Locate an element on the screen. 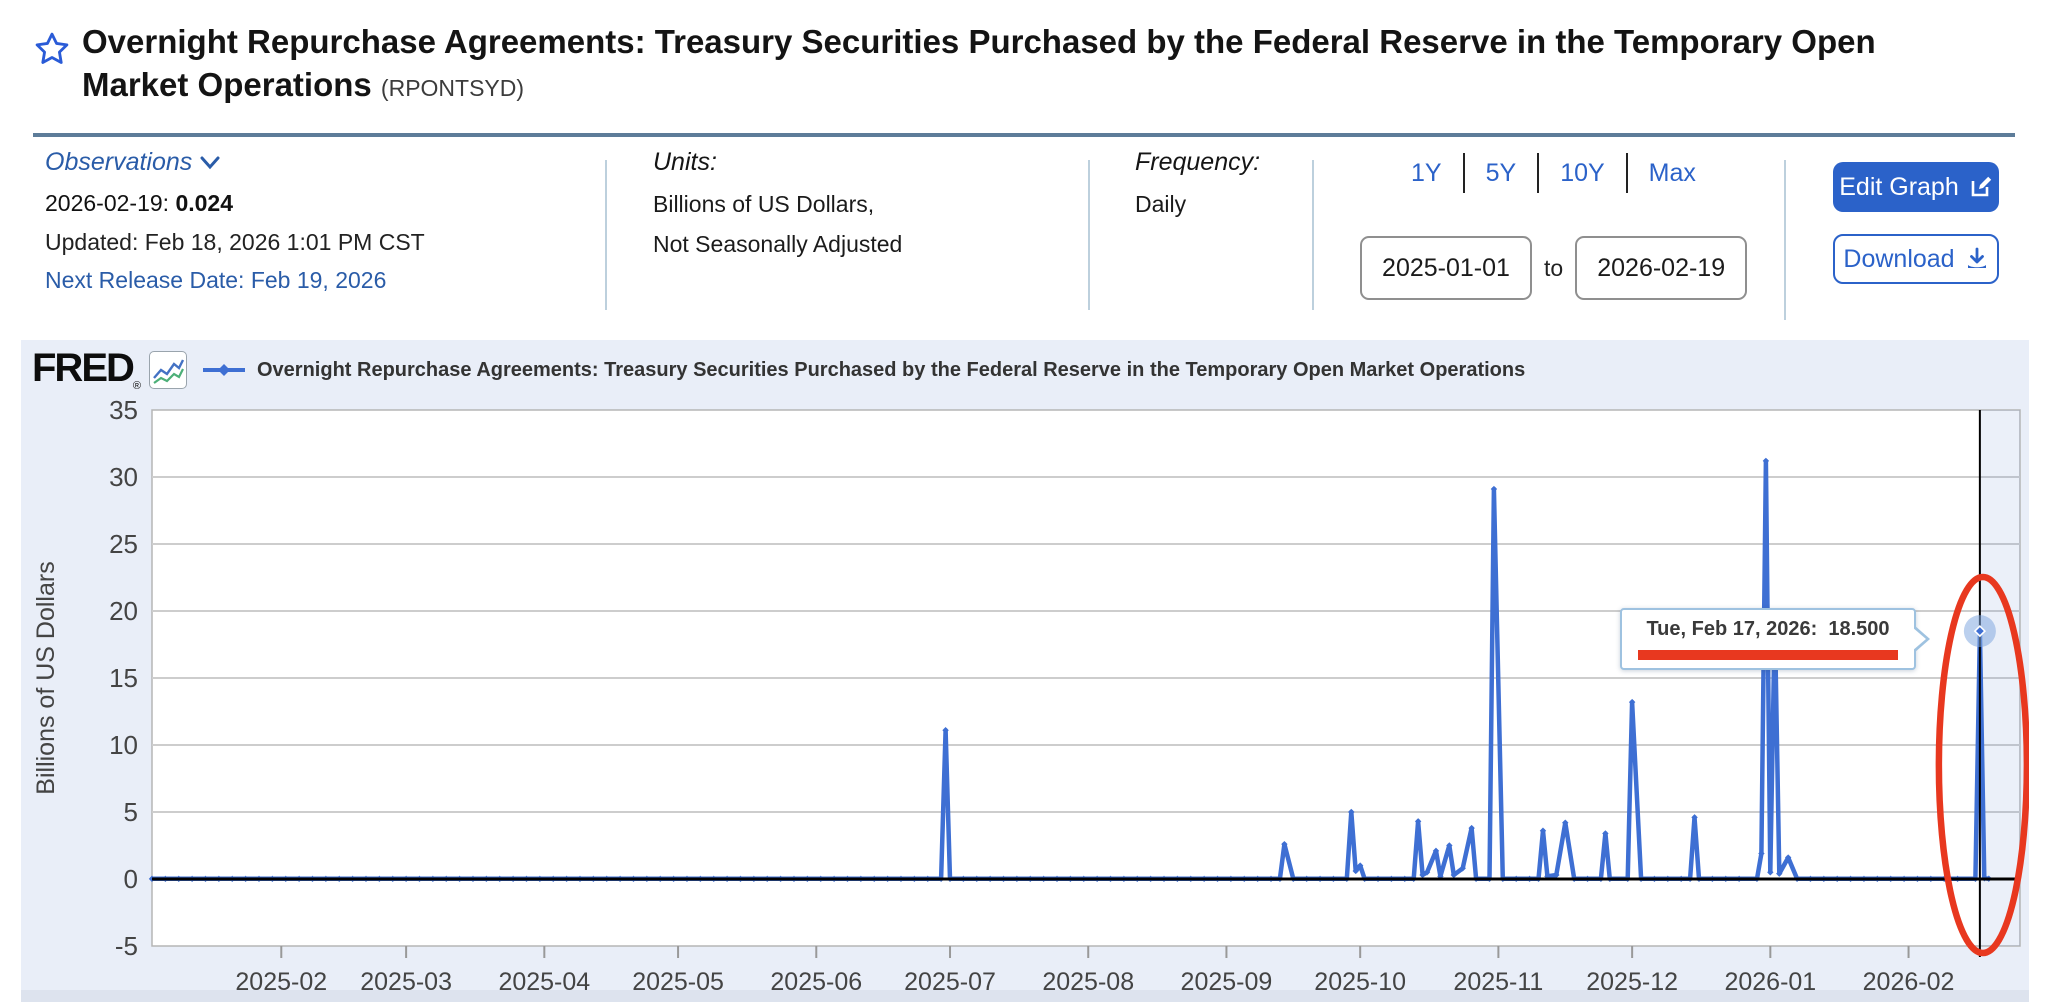 This screenshot has height=1002, width=2048. units-line1: Billions of US Dollars, is located at coordinates (764, 204).